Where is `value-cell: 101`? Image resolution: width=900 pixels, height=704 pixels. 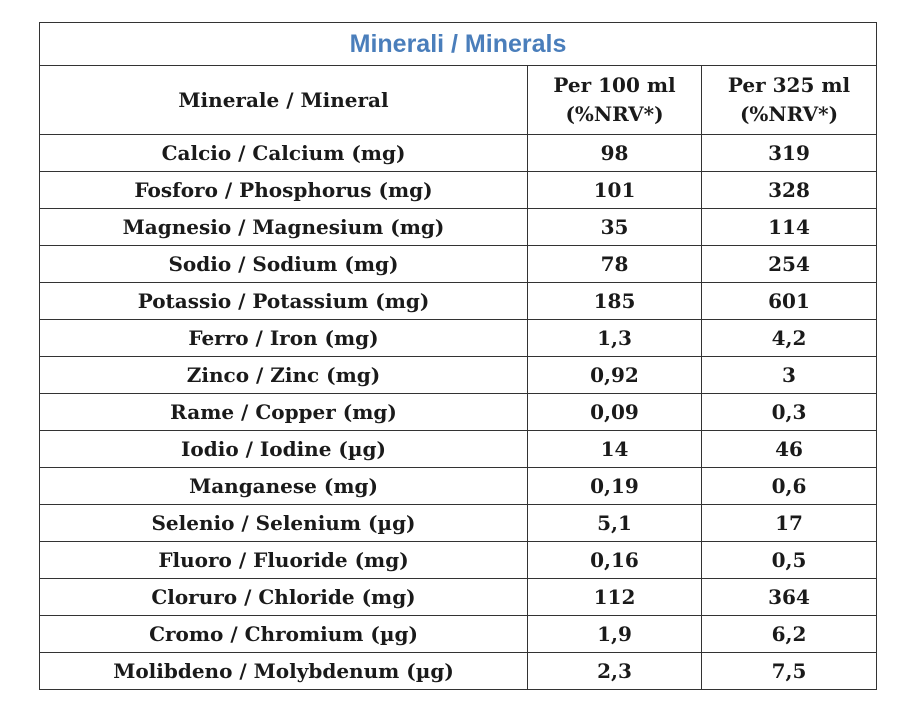 value-cell: 101 is located at coordinates (614, 190).